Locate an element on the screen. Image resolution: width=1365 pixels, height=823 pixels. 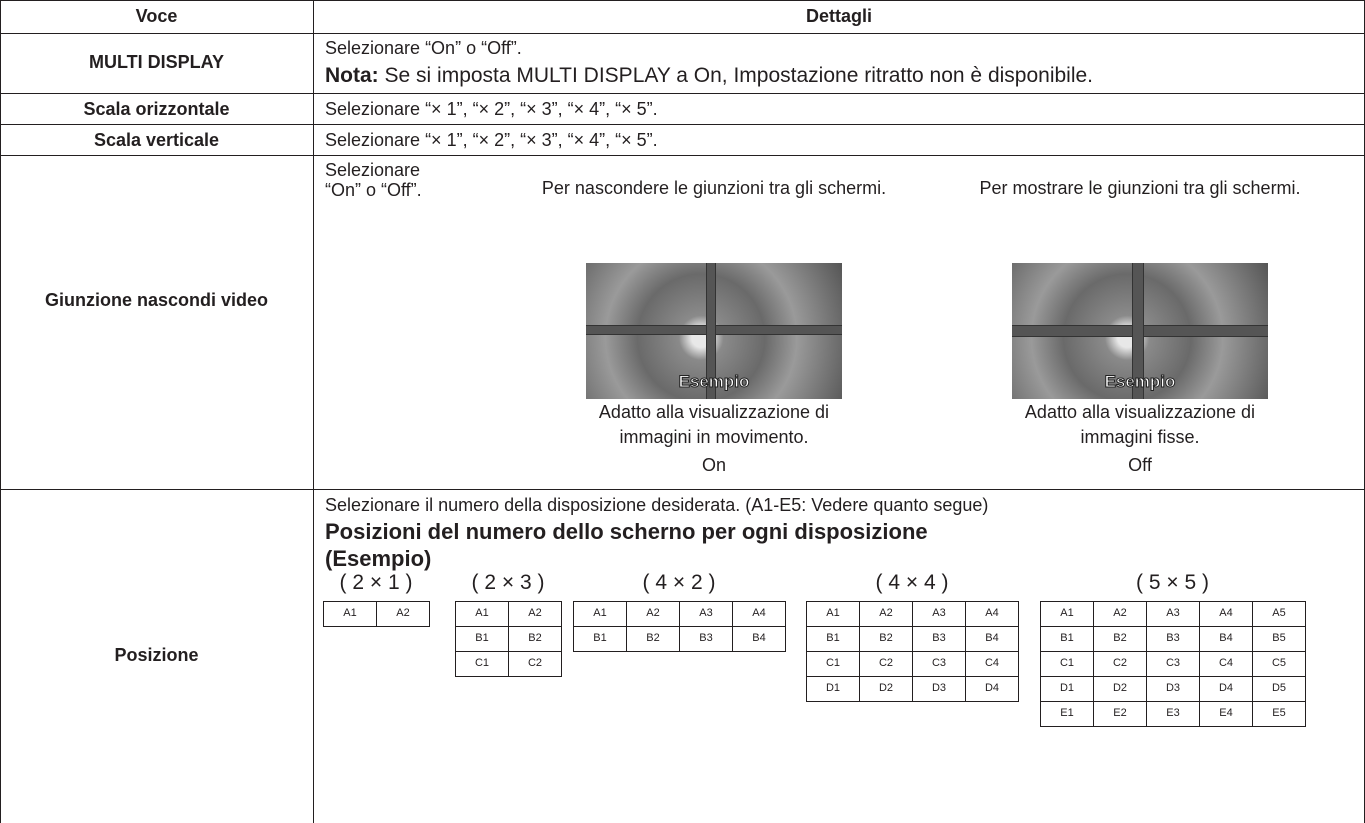
layout-cell: B5 is located at coordinates (1279, 639).